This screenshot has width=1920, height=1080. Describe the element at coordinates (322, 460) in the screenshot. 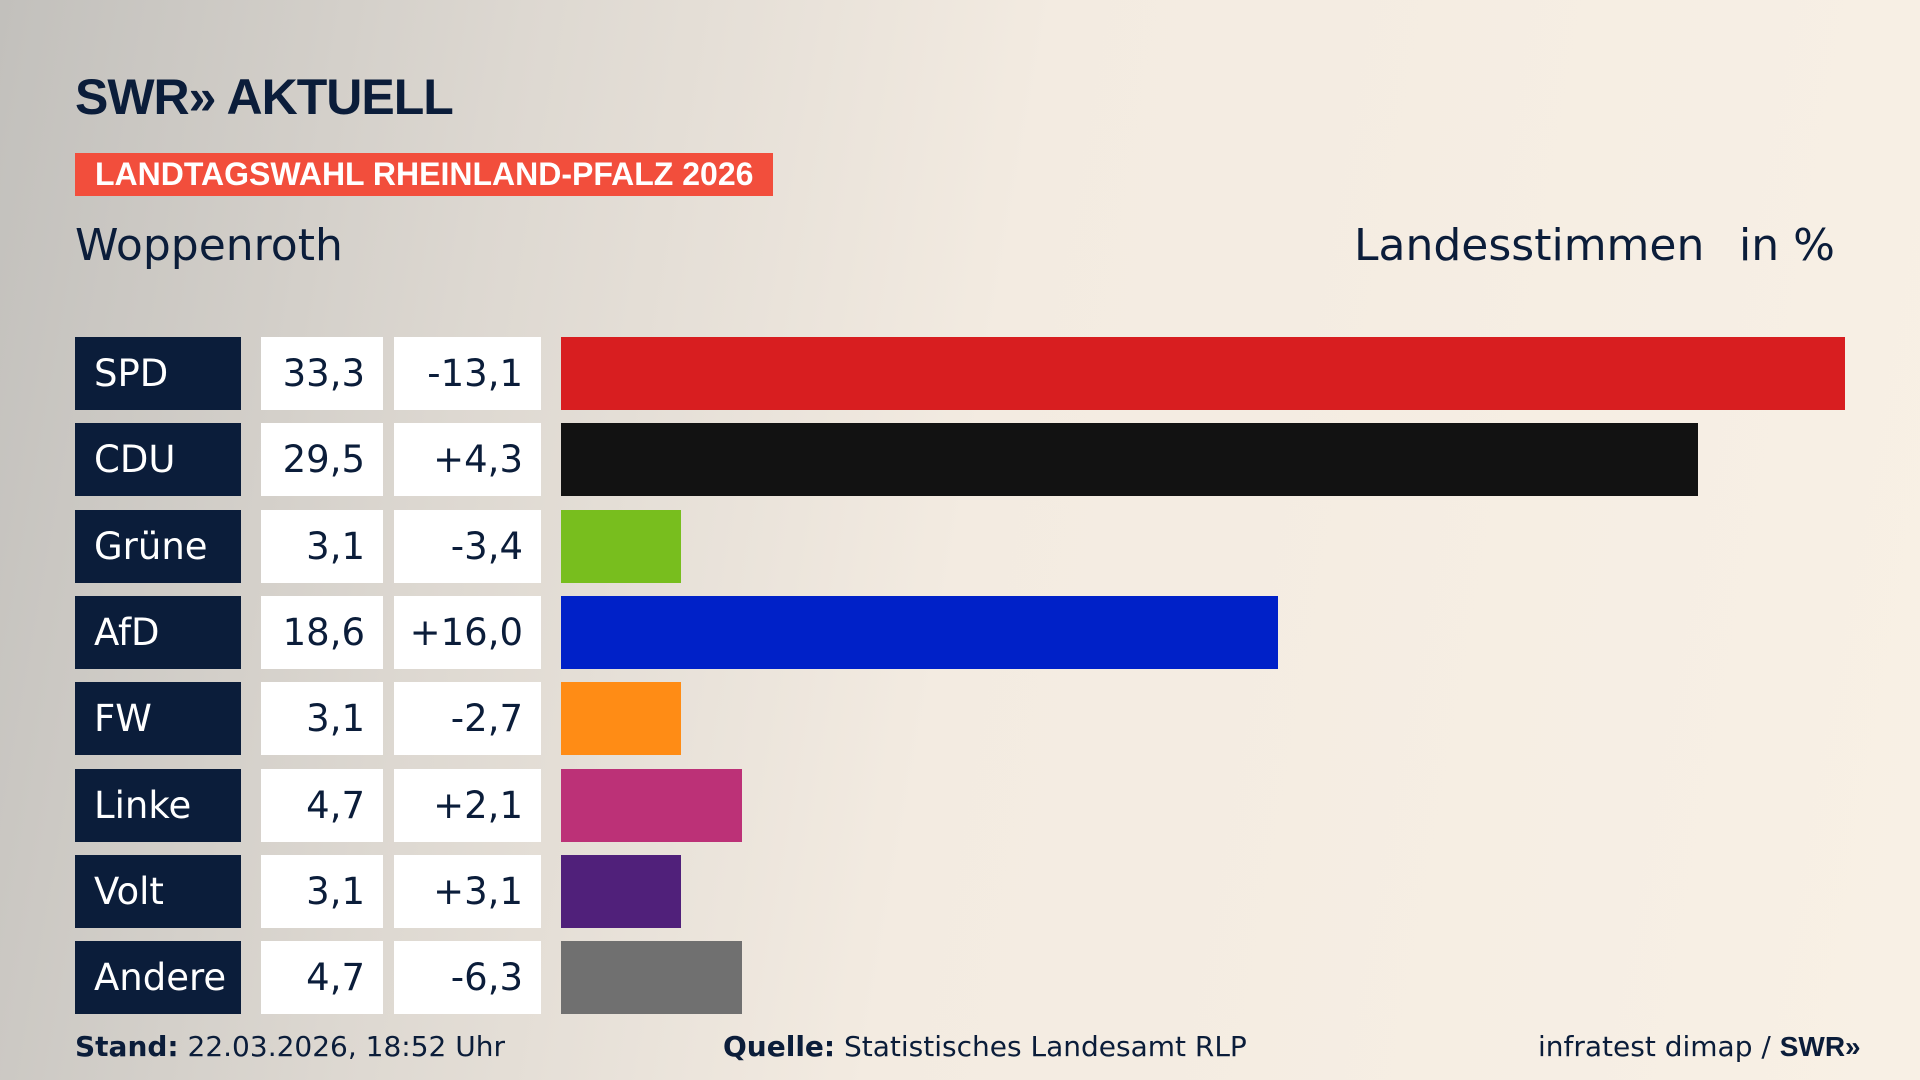

I see `value-label: 29,5` at that location.